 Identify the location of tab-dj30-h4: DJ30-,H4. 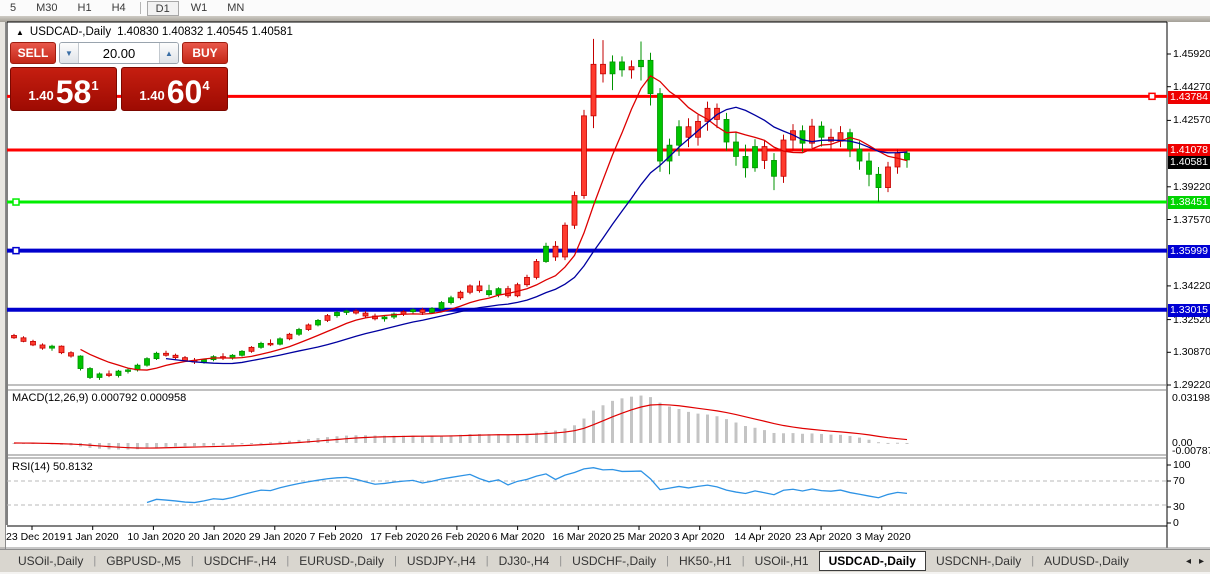
(524, 561).